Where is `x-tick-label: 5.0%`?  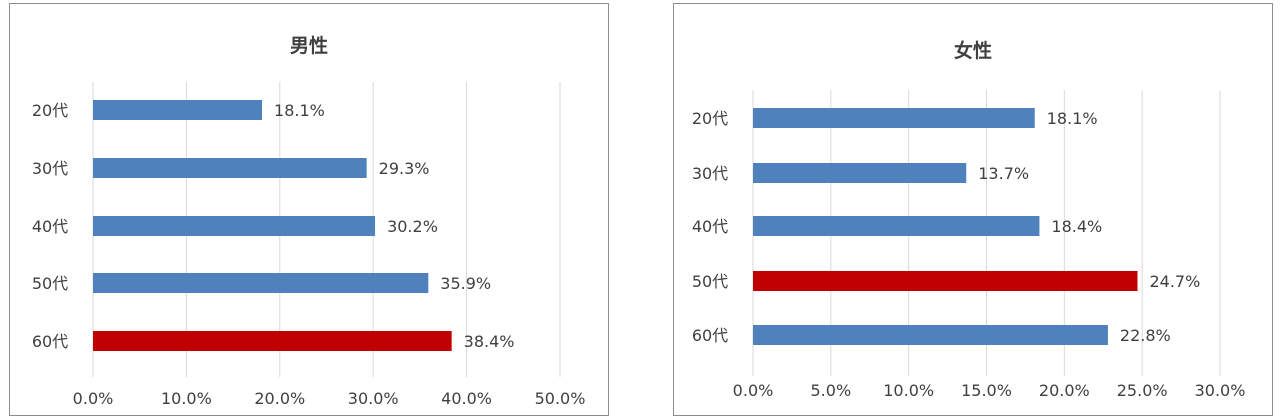 x-tick-label: 5.0% is located at coordinates (831, 390).